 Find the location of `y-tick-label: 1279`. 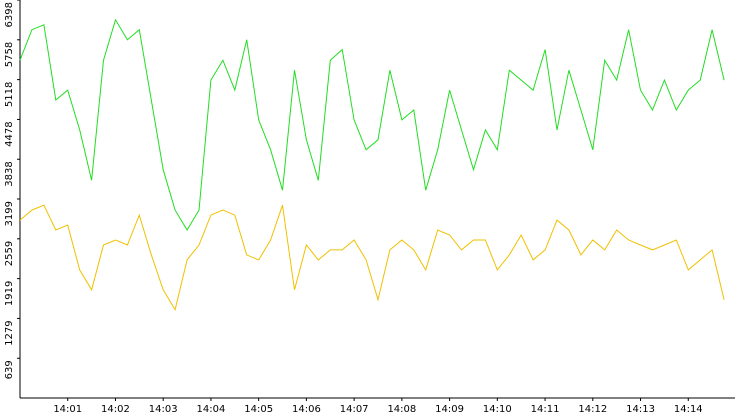

y-tick-label: 1279 is located at coordinates (9, 332).